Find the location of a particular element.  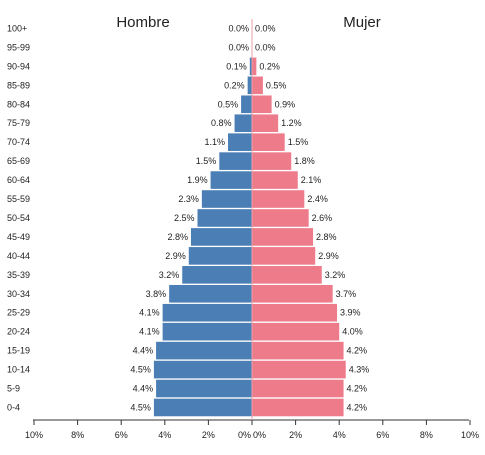

male-value-70-74: 1.1% is located at coordinates (215, 142).